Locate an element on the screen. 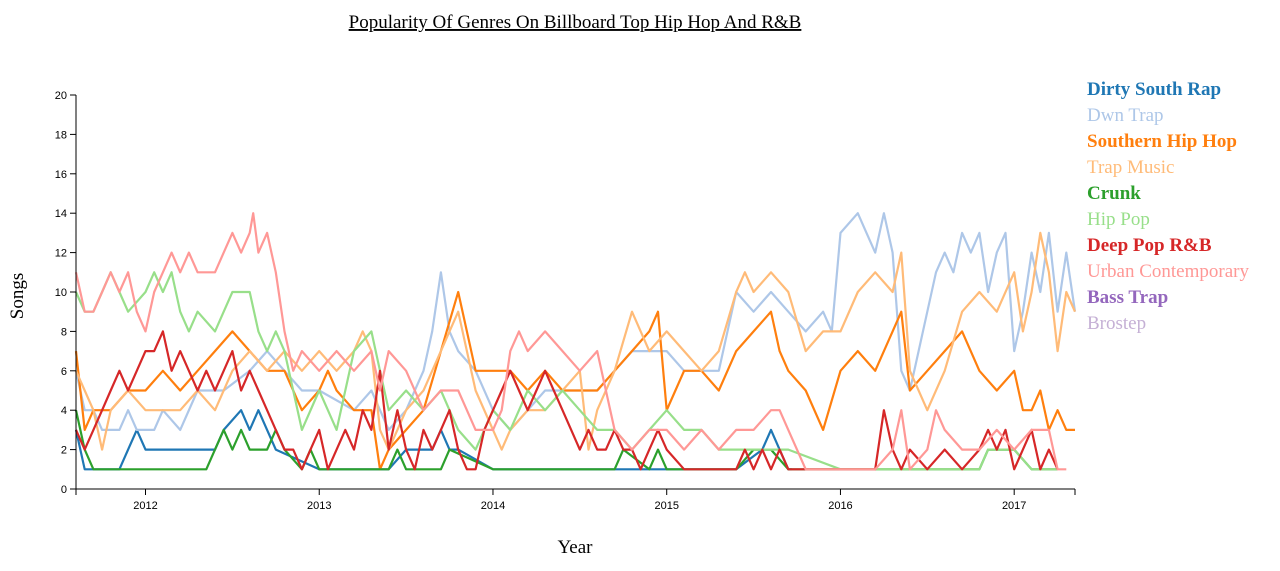  y-tick-label: 20 is located at coordinates (61, 96).